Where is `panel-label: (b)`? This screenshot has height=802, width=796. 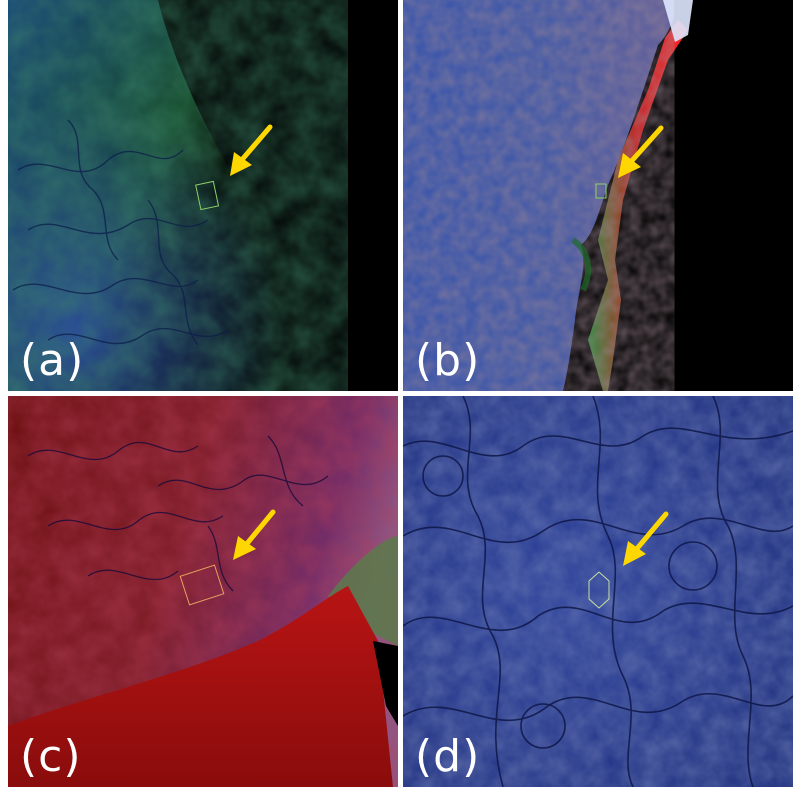 panel-label: (b) is located at coordinates (448, 360).